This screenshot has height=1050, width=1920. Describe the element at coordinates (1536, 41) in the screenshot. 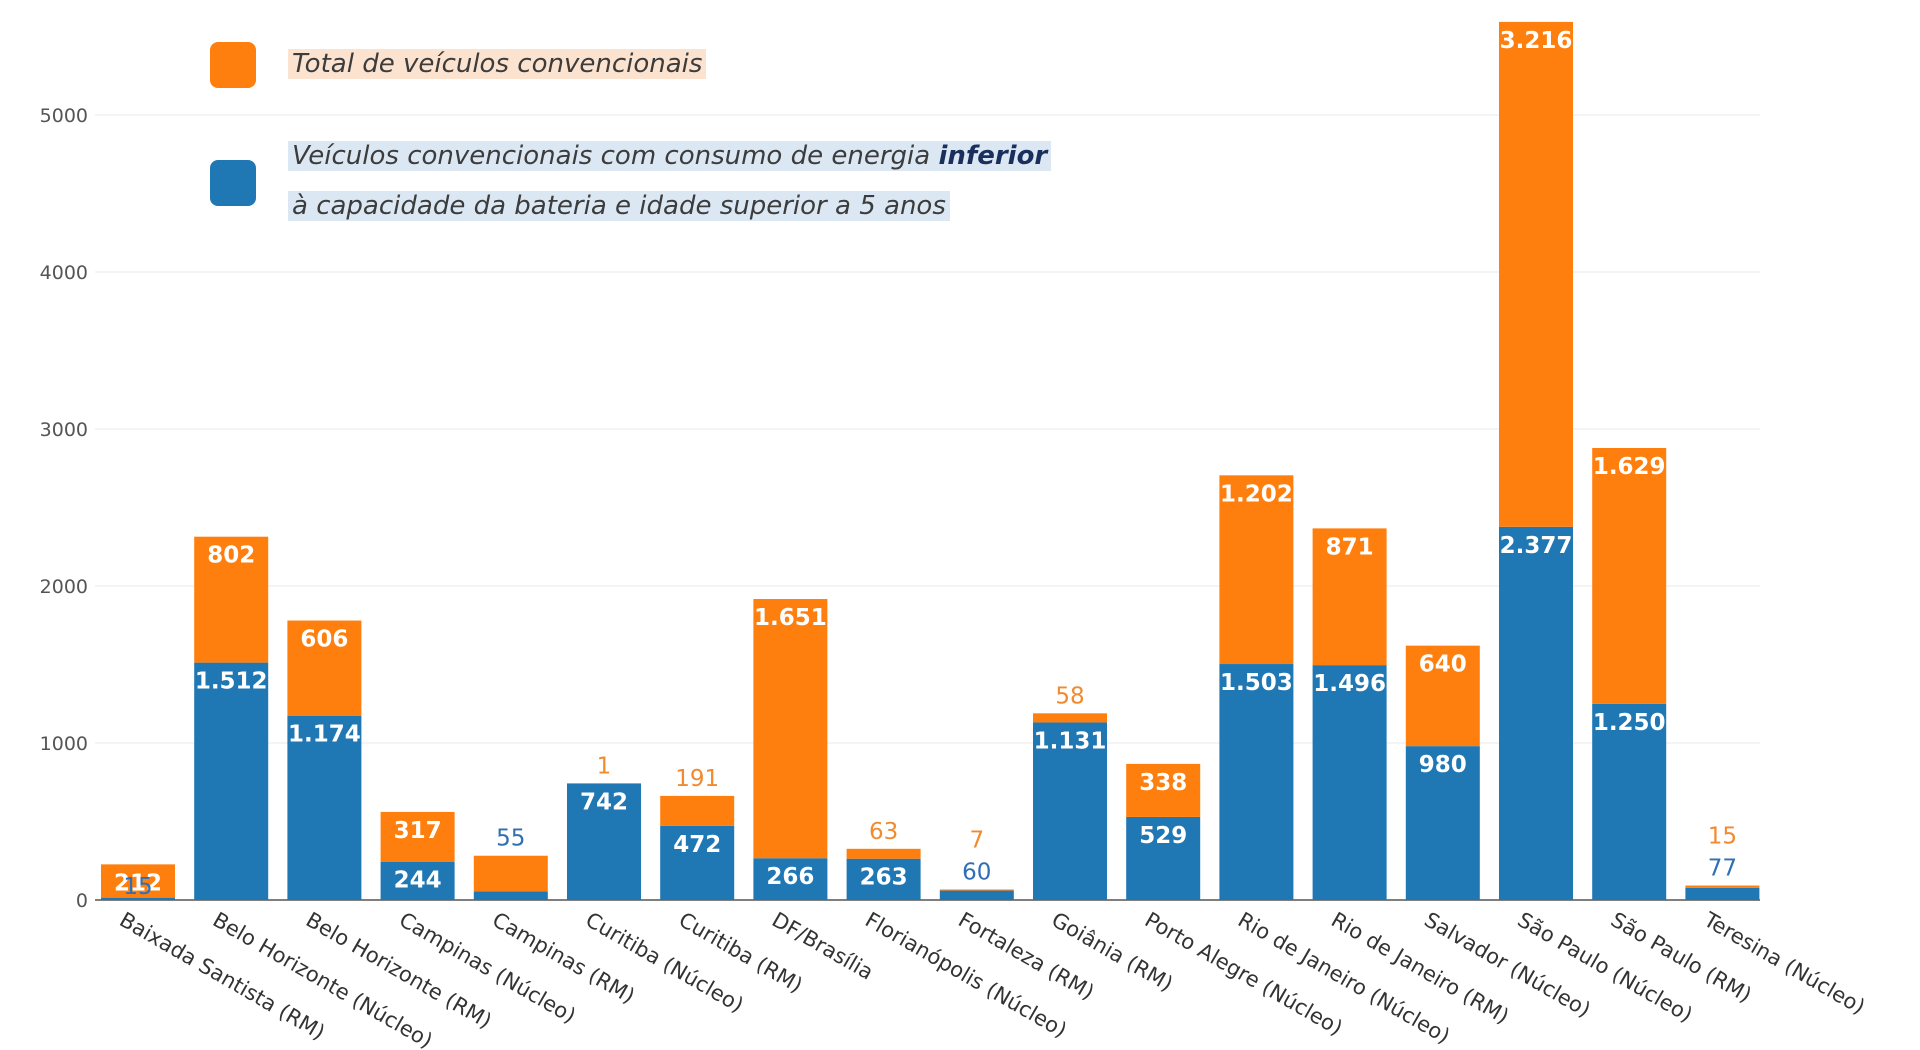

I see `data-label-total: 3.216` at that location.